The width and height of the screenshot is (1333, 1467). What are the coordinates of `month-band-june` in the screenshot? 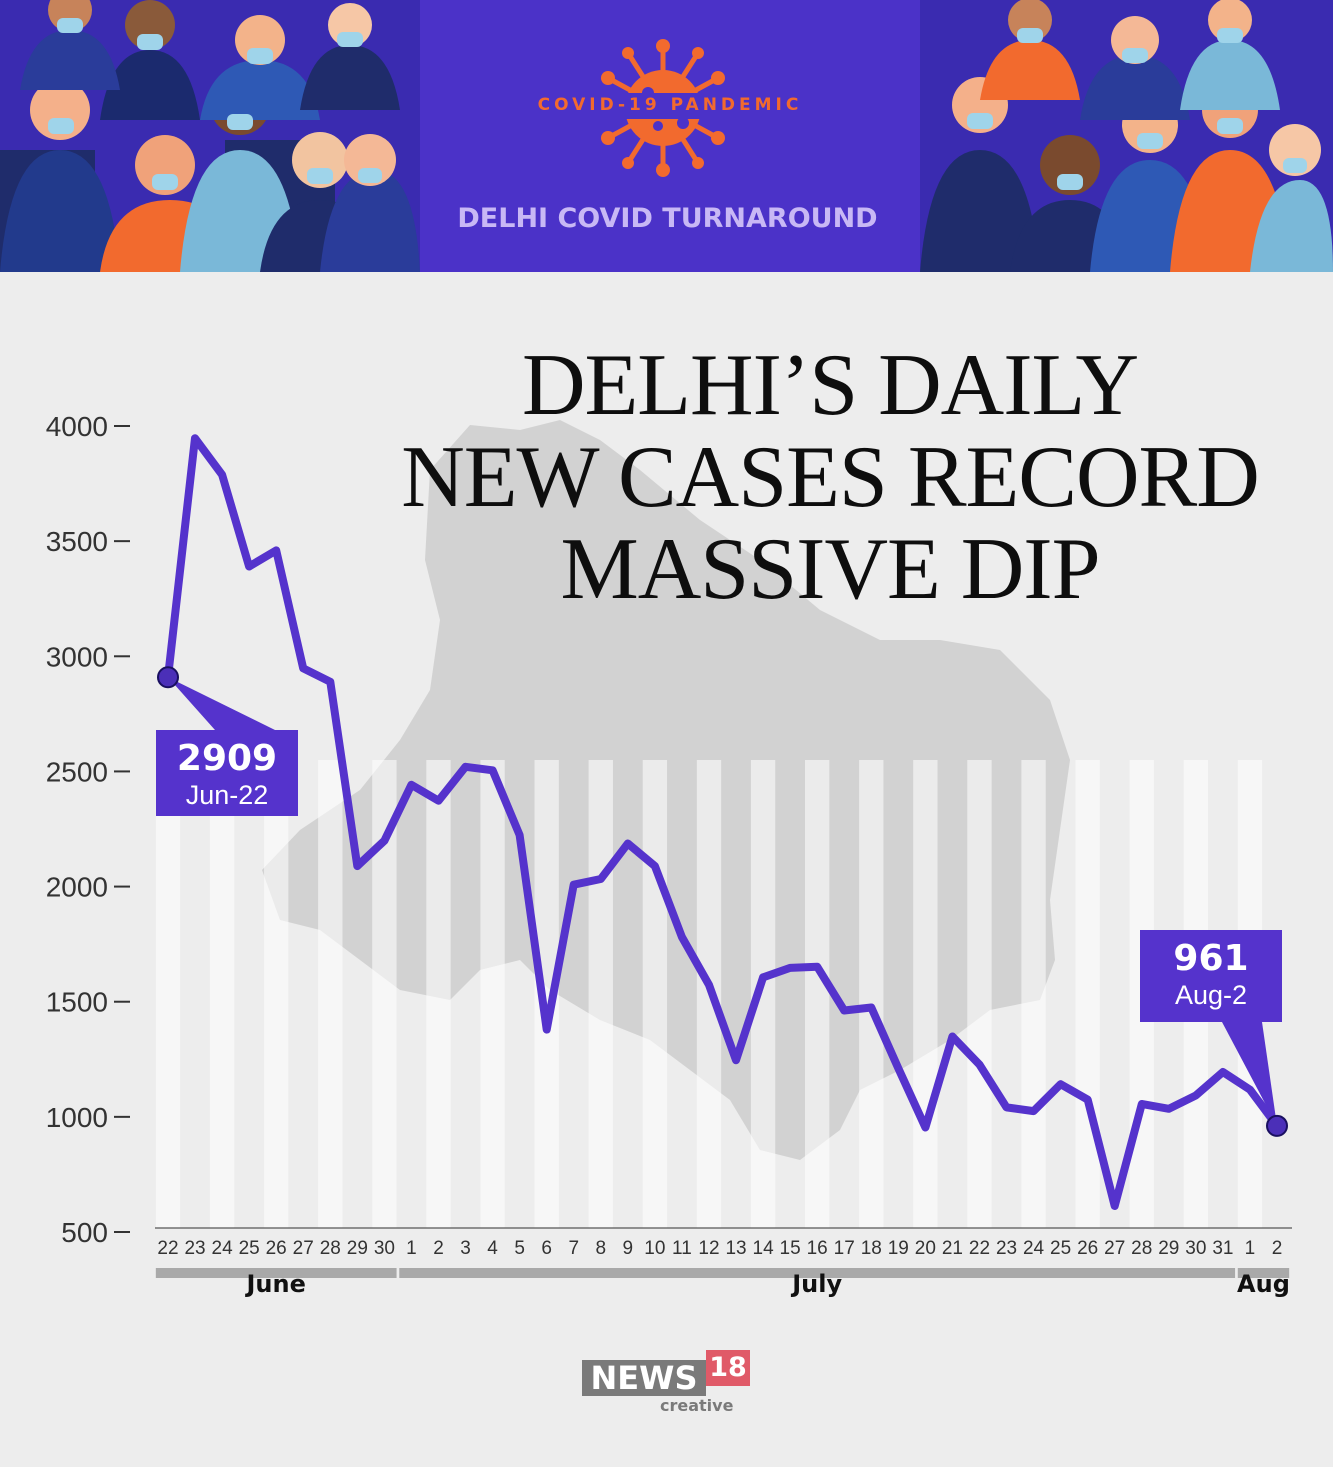 It's located at (276, 1273).